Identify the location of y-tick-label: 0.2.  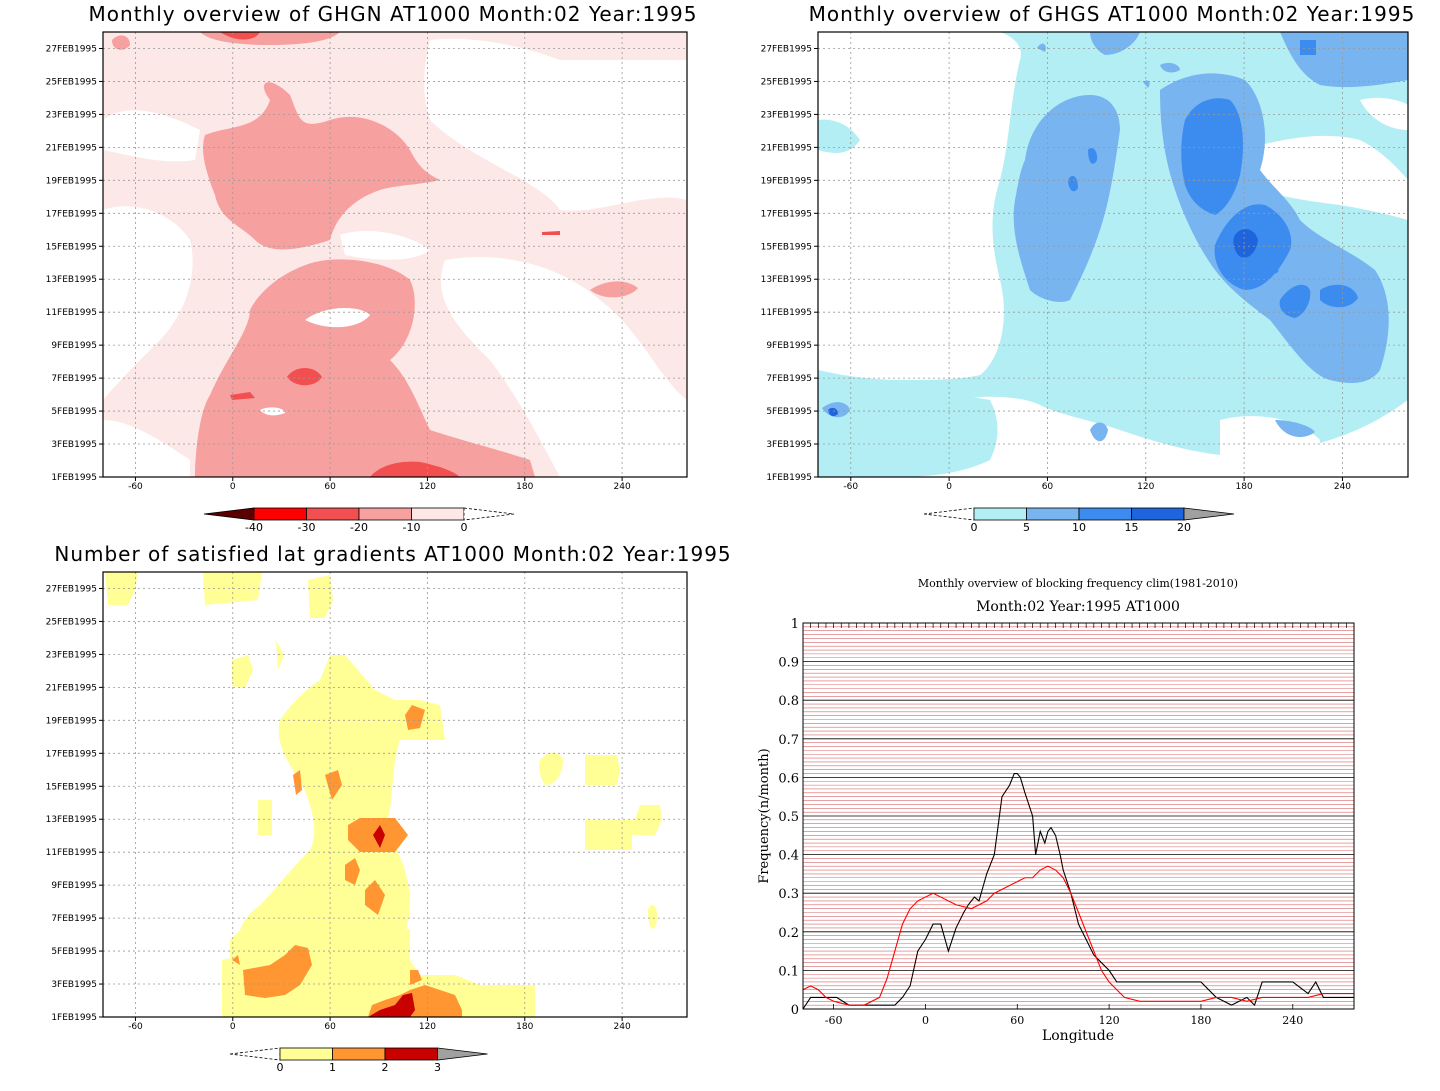
(788, 933).